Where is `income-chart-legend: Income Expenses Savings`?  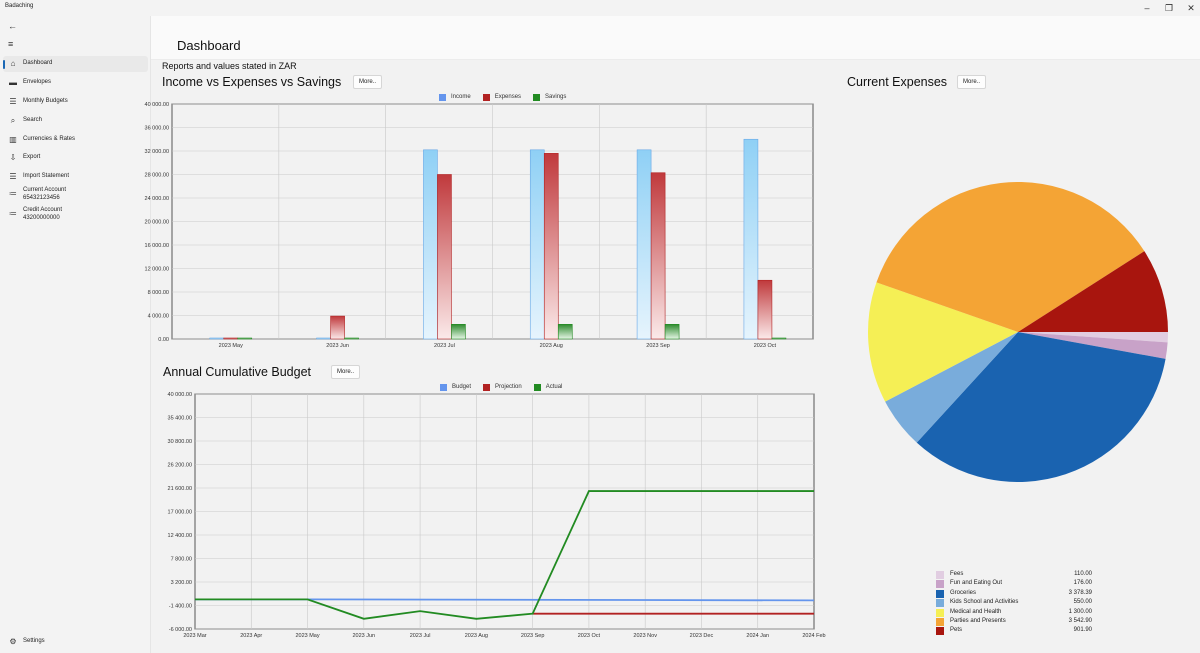
income-chart-legend: Income Expenses Savings is located at coordinates (502, 97).